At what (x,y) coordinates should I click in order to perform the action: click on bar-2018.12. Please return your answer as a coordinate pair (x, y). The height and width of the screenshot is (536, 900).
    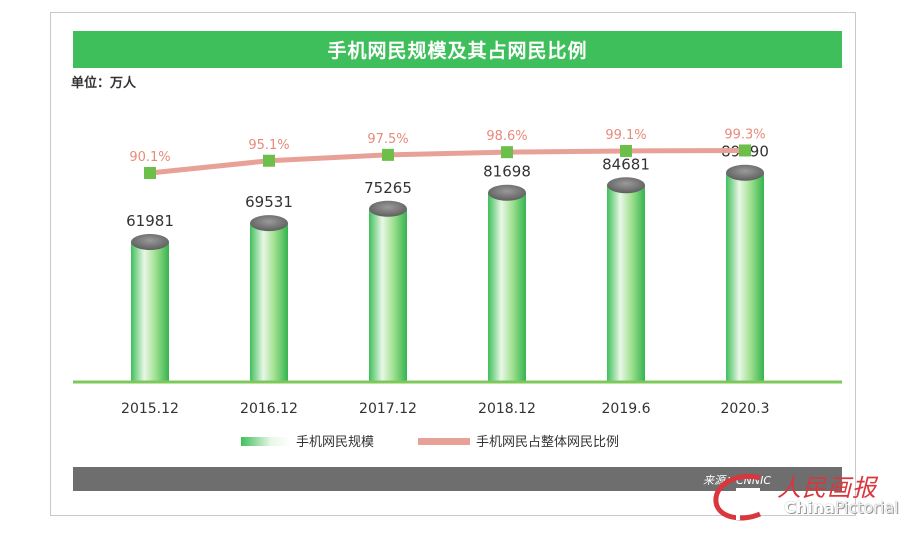
    Looking at the image, I should click on (507, 287).